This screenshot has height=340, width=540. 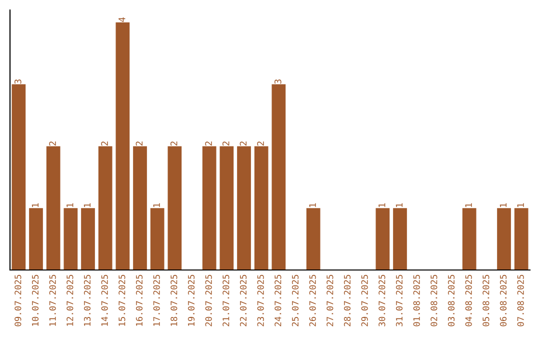 I want to click on x-tick-label: 05.08.2025, so click(x=486, y=300).